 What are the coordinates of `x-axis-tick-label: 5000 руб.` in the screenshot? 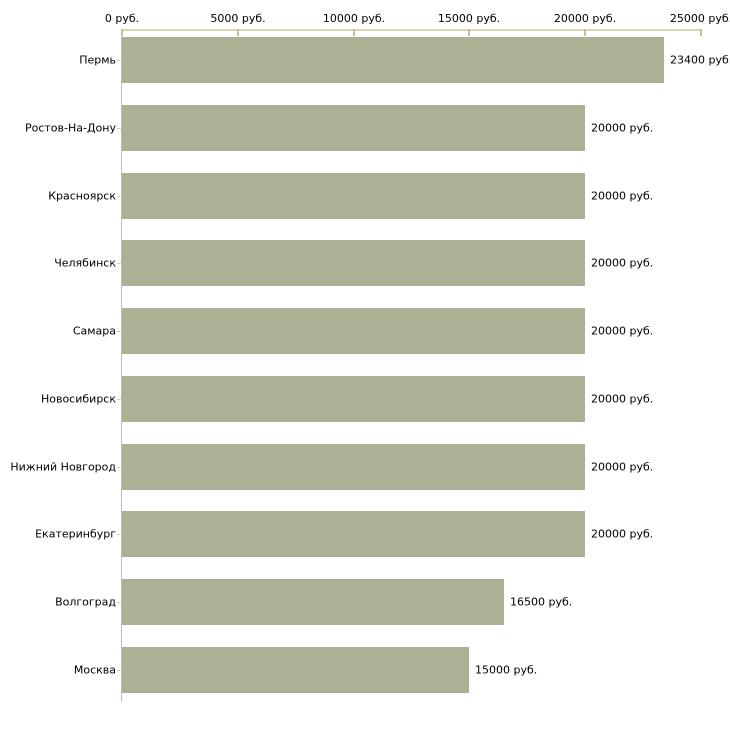 It's located at (238, 18).